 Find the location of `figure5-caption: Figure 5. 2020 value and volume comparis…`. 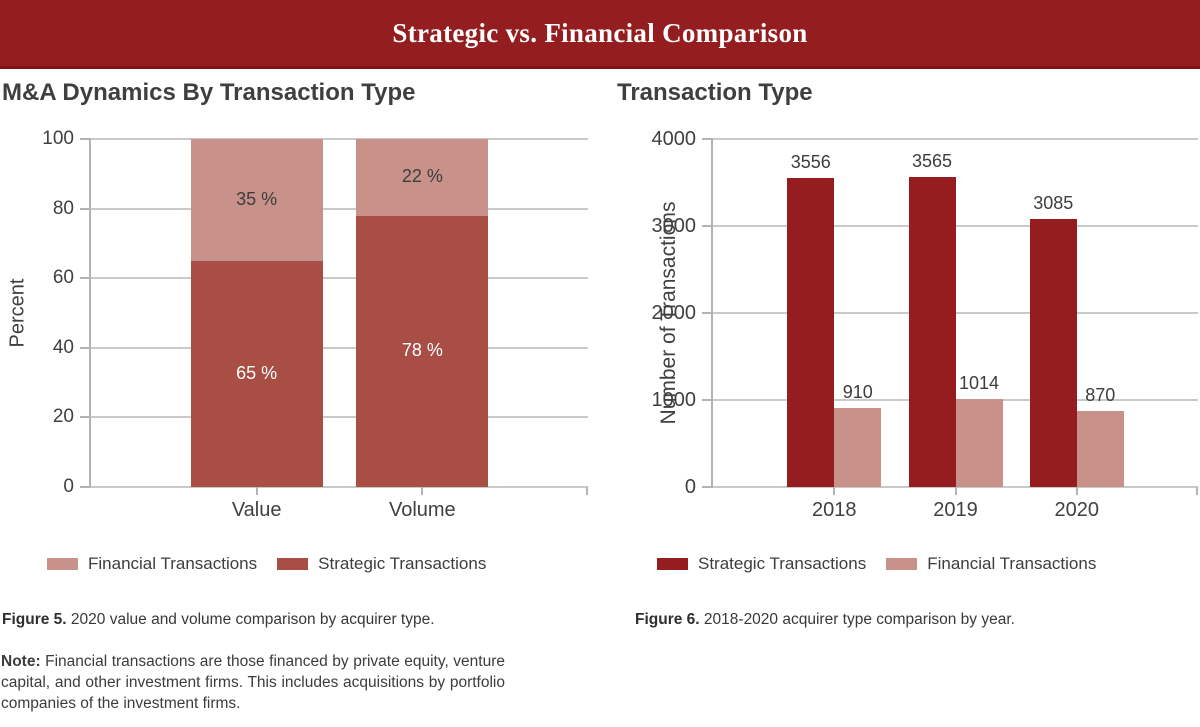

figure5-caption: Figure 5. 2020 value and volume comparis… is located at coordinates (218, 620).